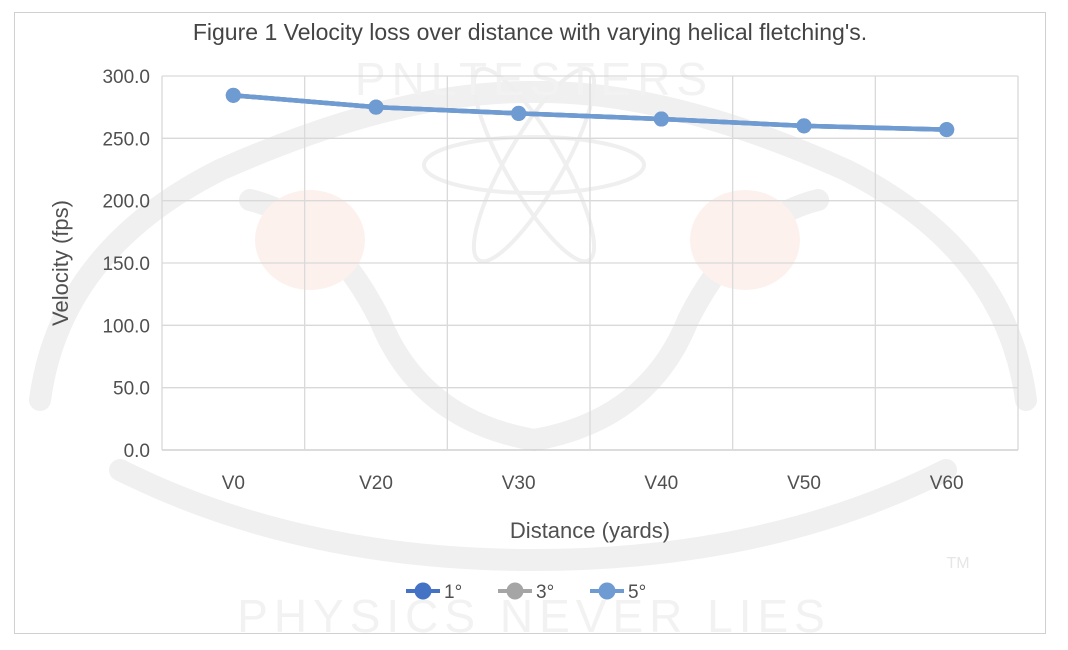  I want to click on legend-label: 5°, so click(637, 592).